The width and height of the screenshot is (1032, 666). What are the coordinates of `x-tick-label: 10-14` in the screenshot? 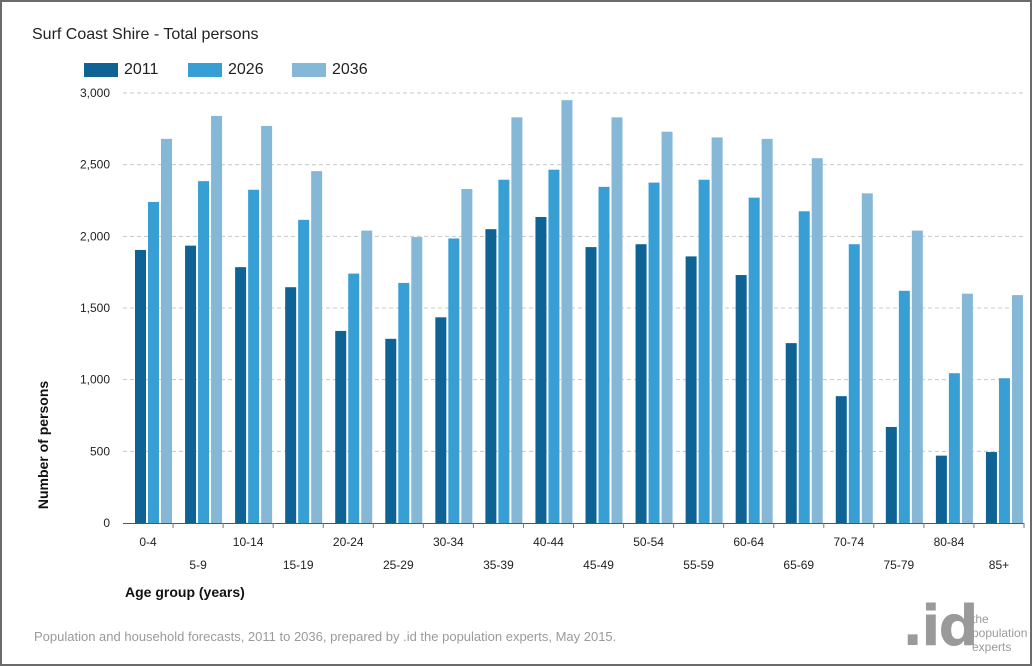 It's located at (248, 542).